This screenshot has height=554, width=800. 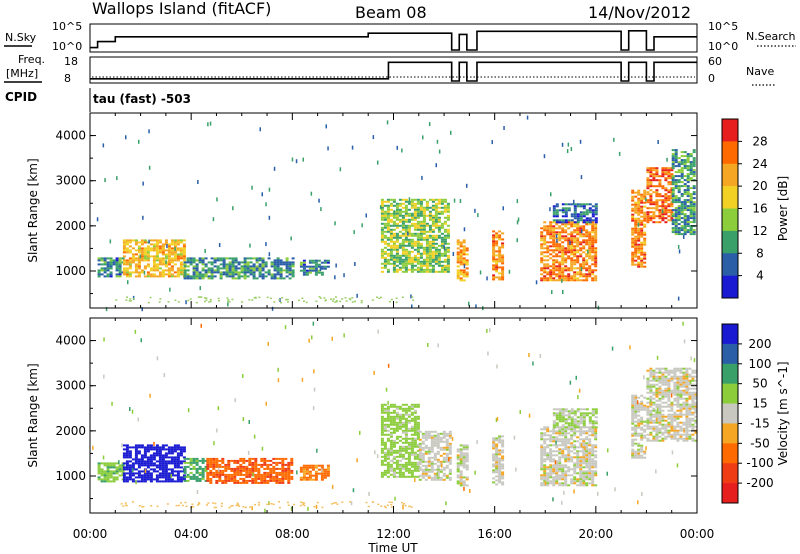 What do you see at coordinates (259, 297) in the screenshot?
I see `ground-scatter-point` at bounding box center [259, 297].